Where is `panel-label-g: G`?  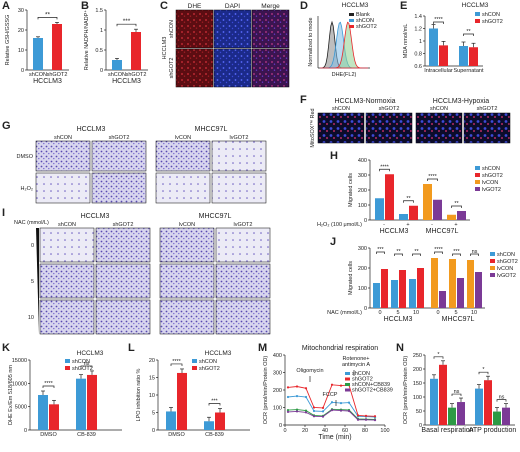
panel-label-g: G is located at coordinates (6, 126).